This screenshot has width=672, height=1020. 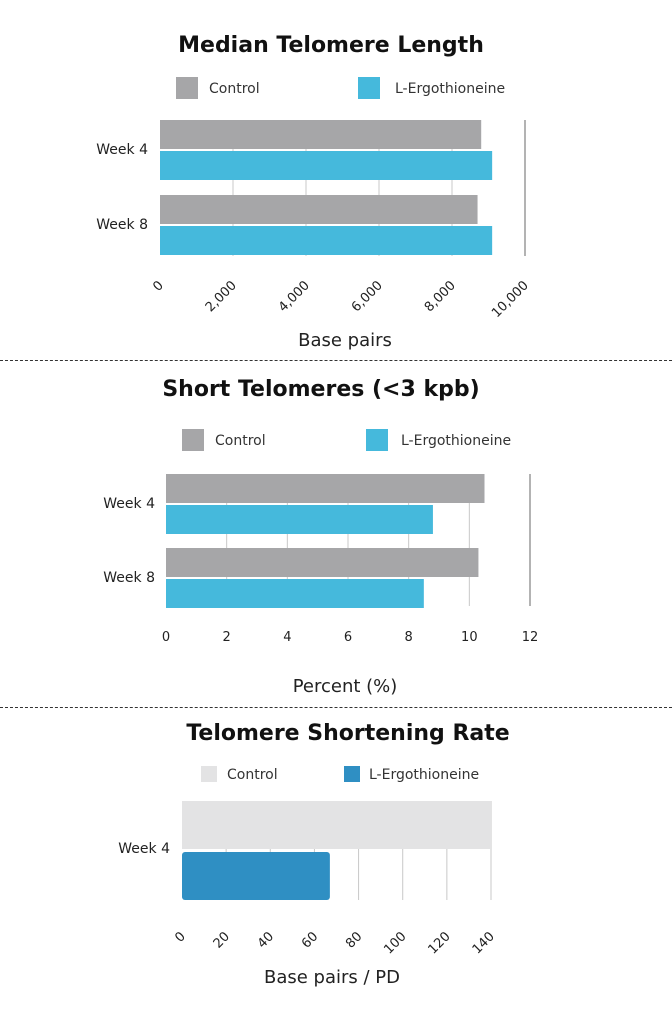 I want to click on tick-label: 12, so click(x=530, y=637).